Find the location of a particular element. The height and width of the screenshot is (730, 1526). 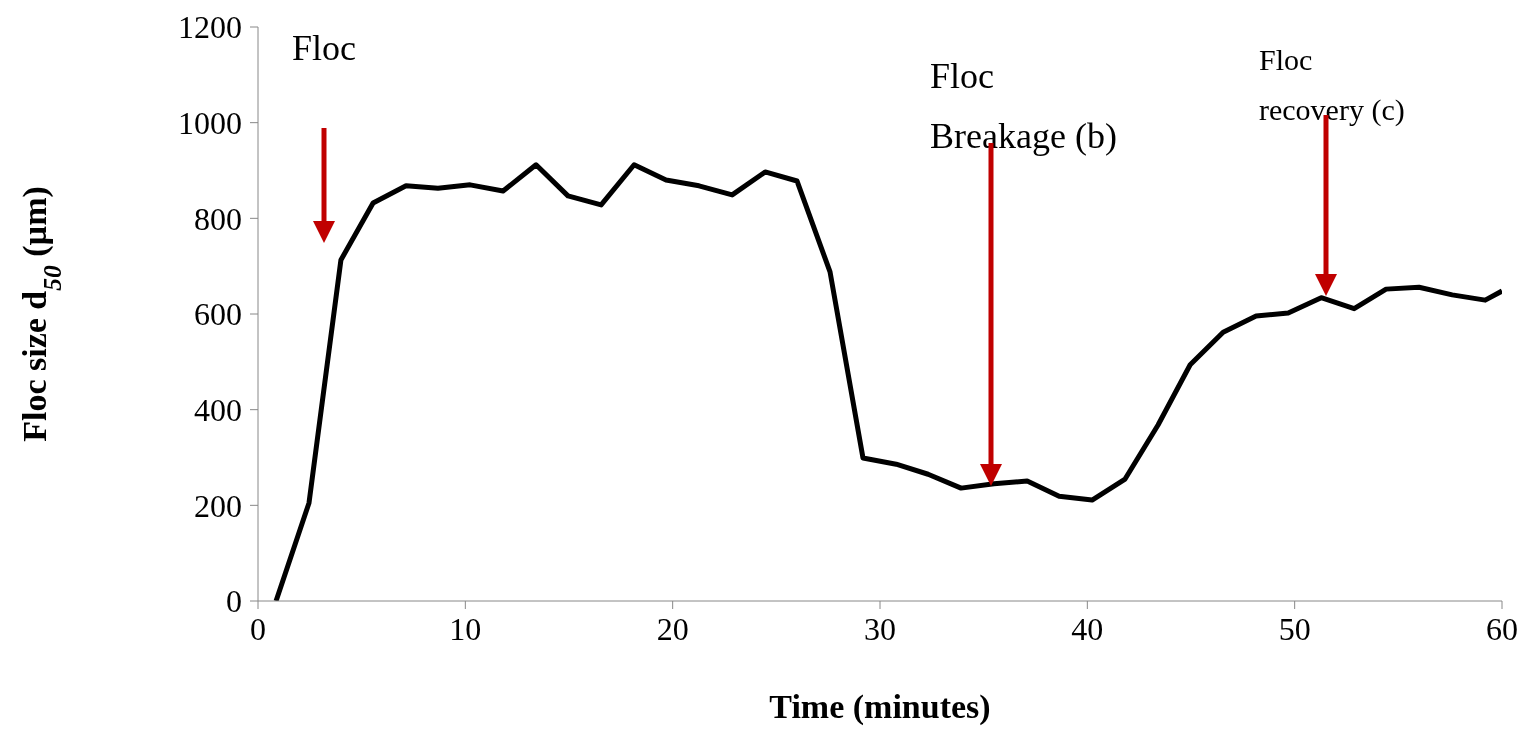

x-tick-label: 40 is located at coordinates (1087, 628).